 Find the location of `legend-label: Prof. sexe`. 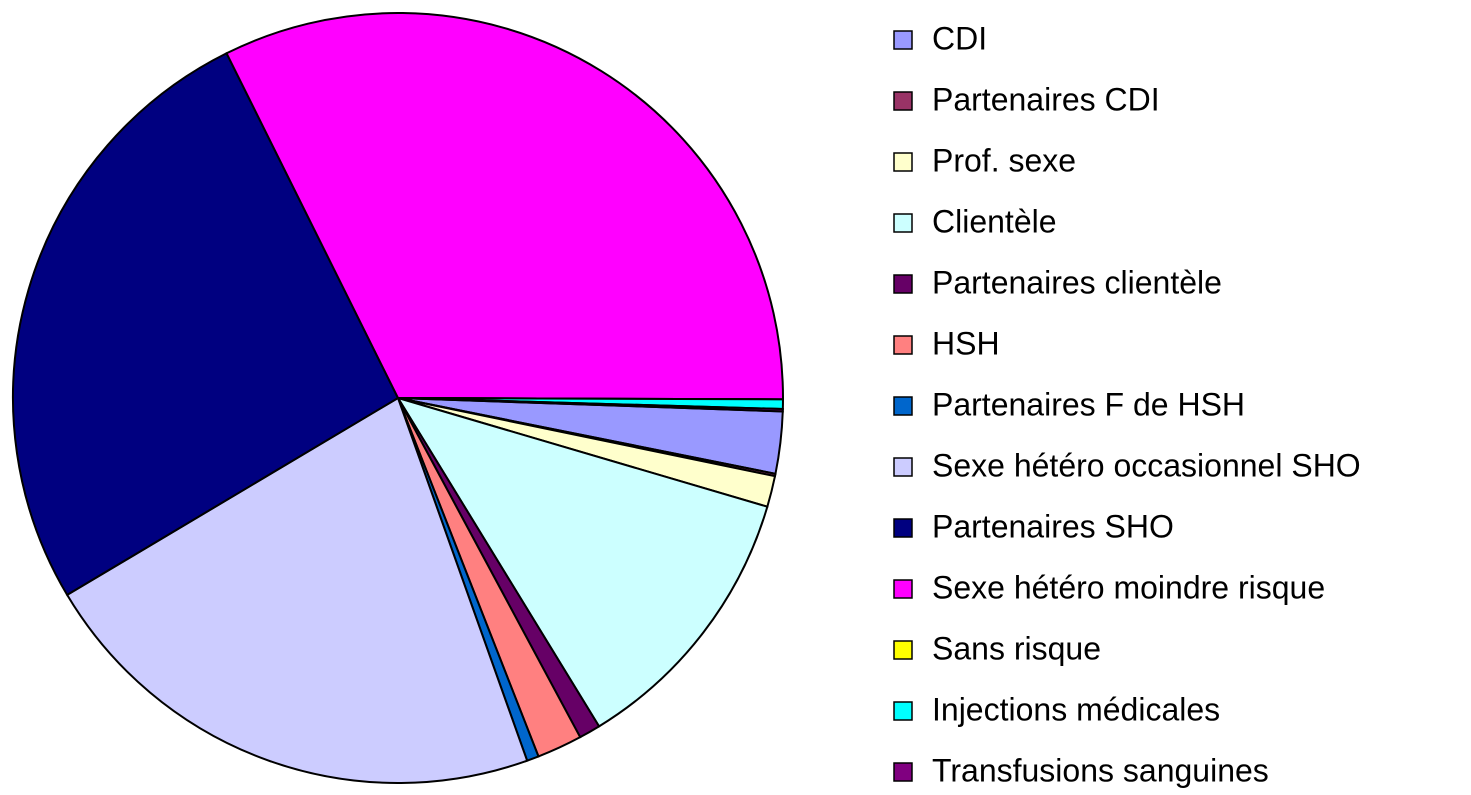

legend-label: Prof. sexe is located at coordinates (1004, 160).